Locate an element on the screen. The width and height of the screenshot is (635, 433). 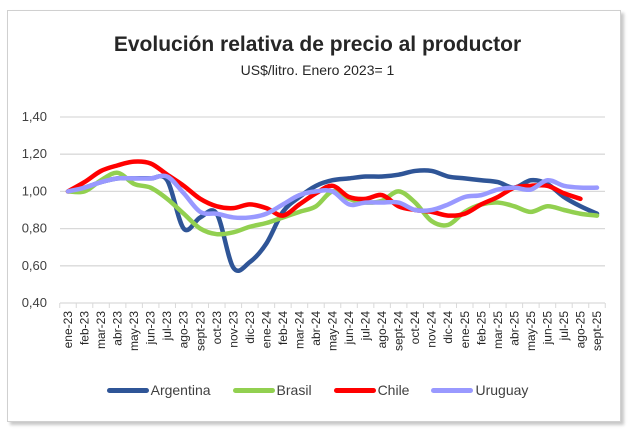
x-tick-label: sept-23 is located at coordinates (200, 331).